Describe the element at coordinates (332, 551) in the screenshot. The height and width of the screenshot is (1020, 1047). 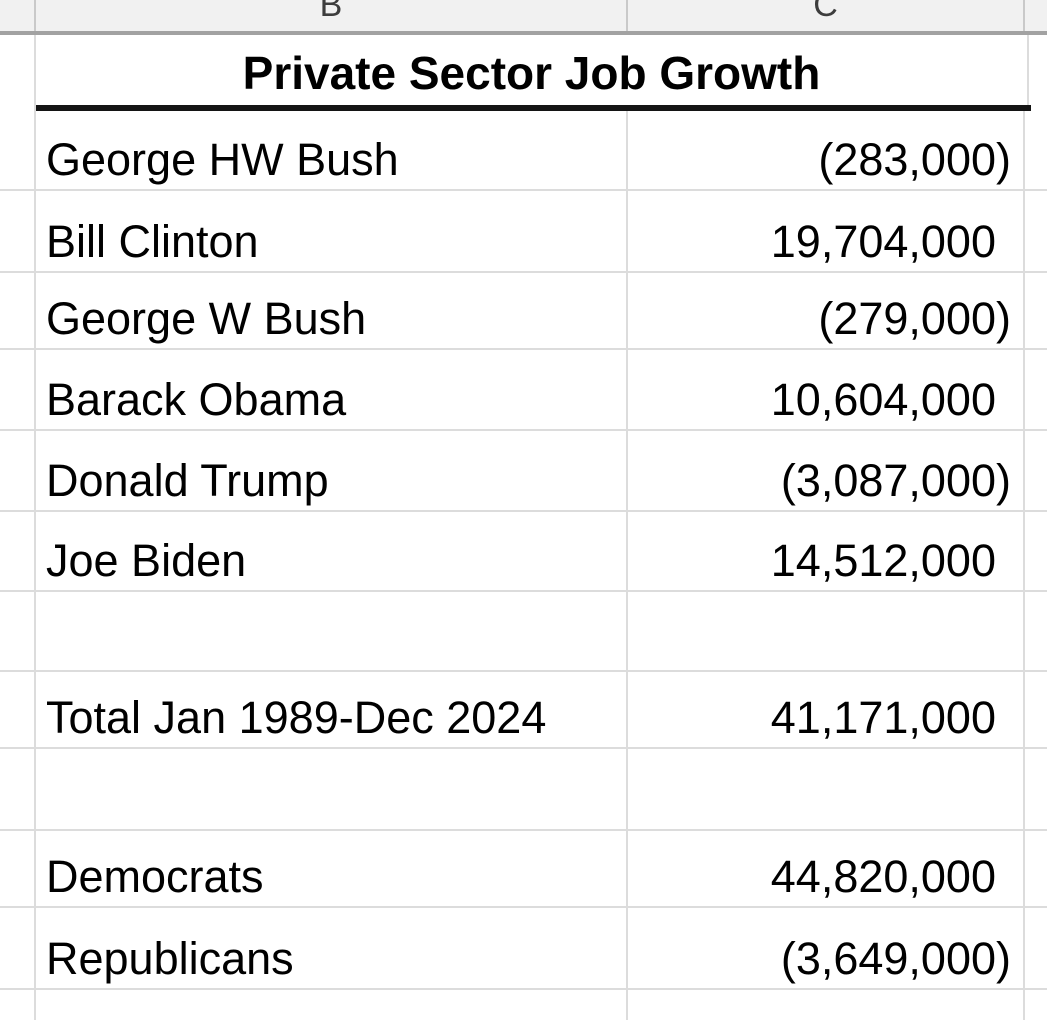
I see `cell-label: Joe Biden` at that location.